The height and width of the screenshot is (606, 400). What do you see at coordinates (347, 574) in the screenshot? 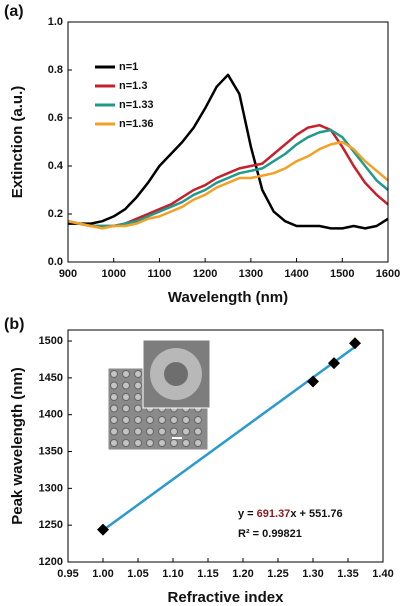
I see `x-tick-label: 1.35` at bounding box center [347, 574].